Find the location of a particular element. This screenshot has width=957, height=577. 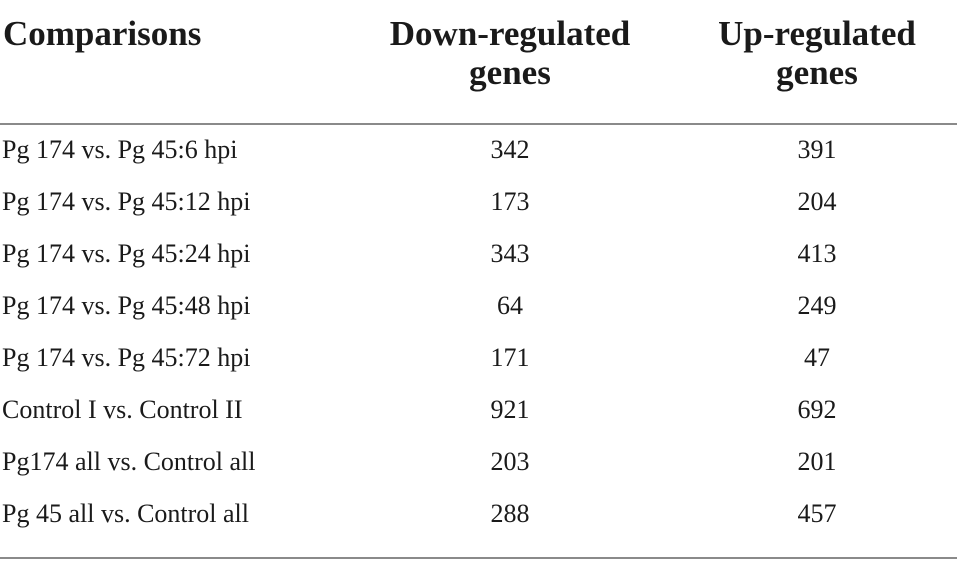

up-regulated-cell: 413 is located at coordinates (817, 253).